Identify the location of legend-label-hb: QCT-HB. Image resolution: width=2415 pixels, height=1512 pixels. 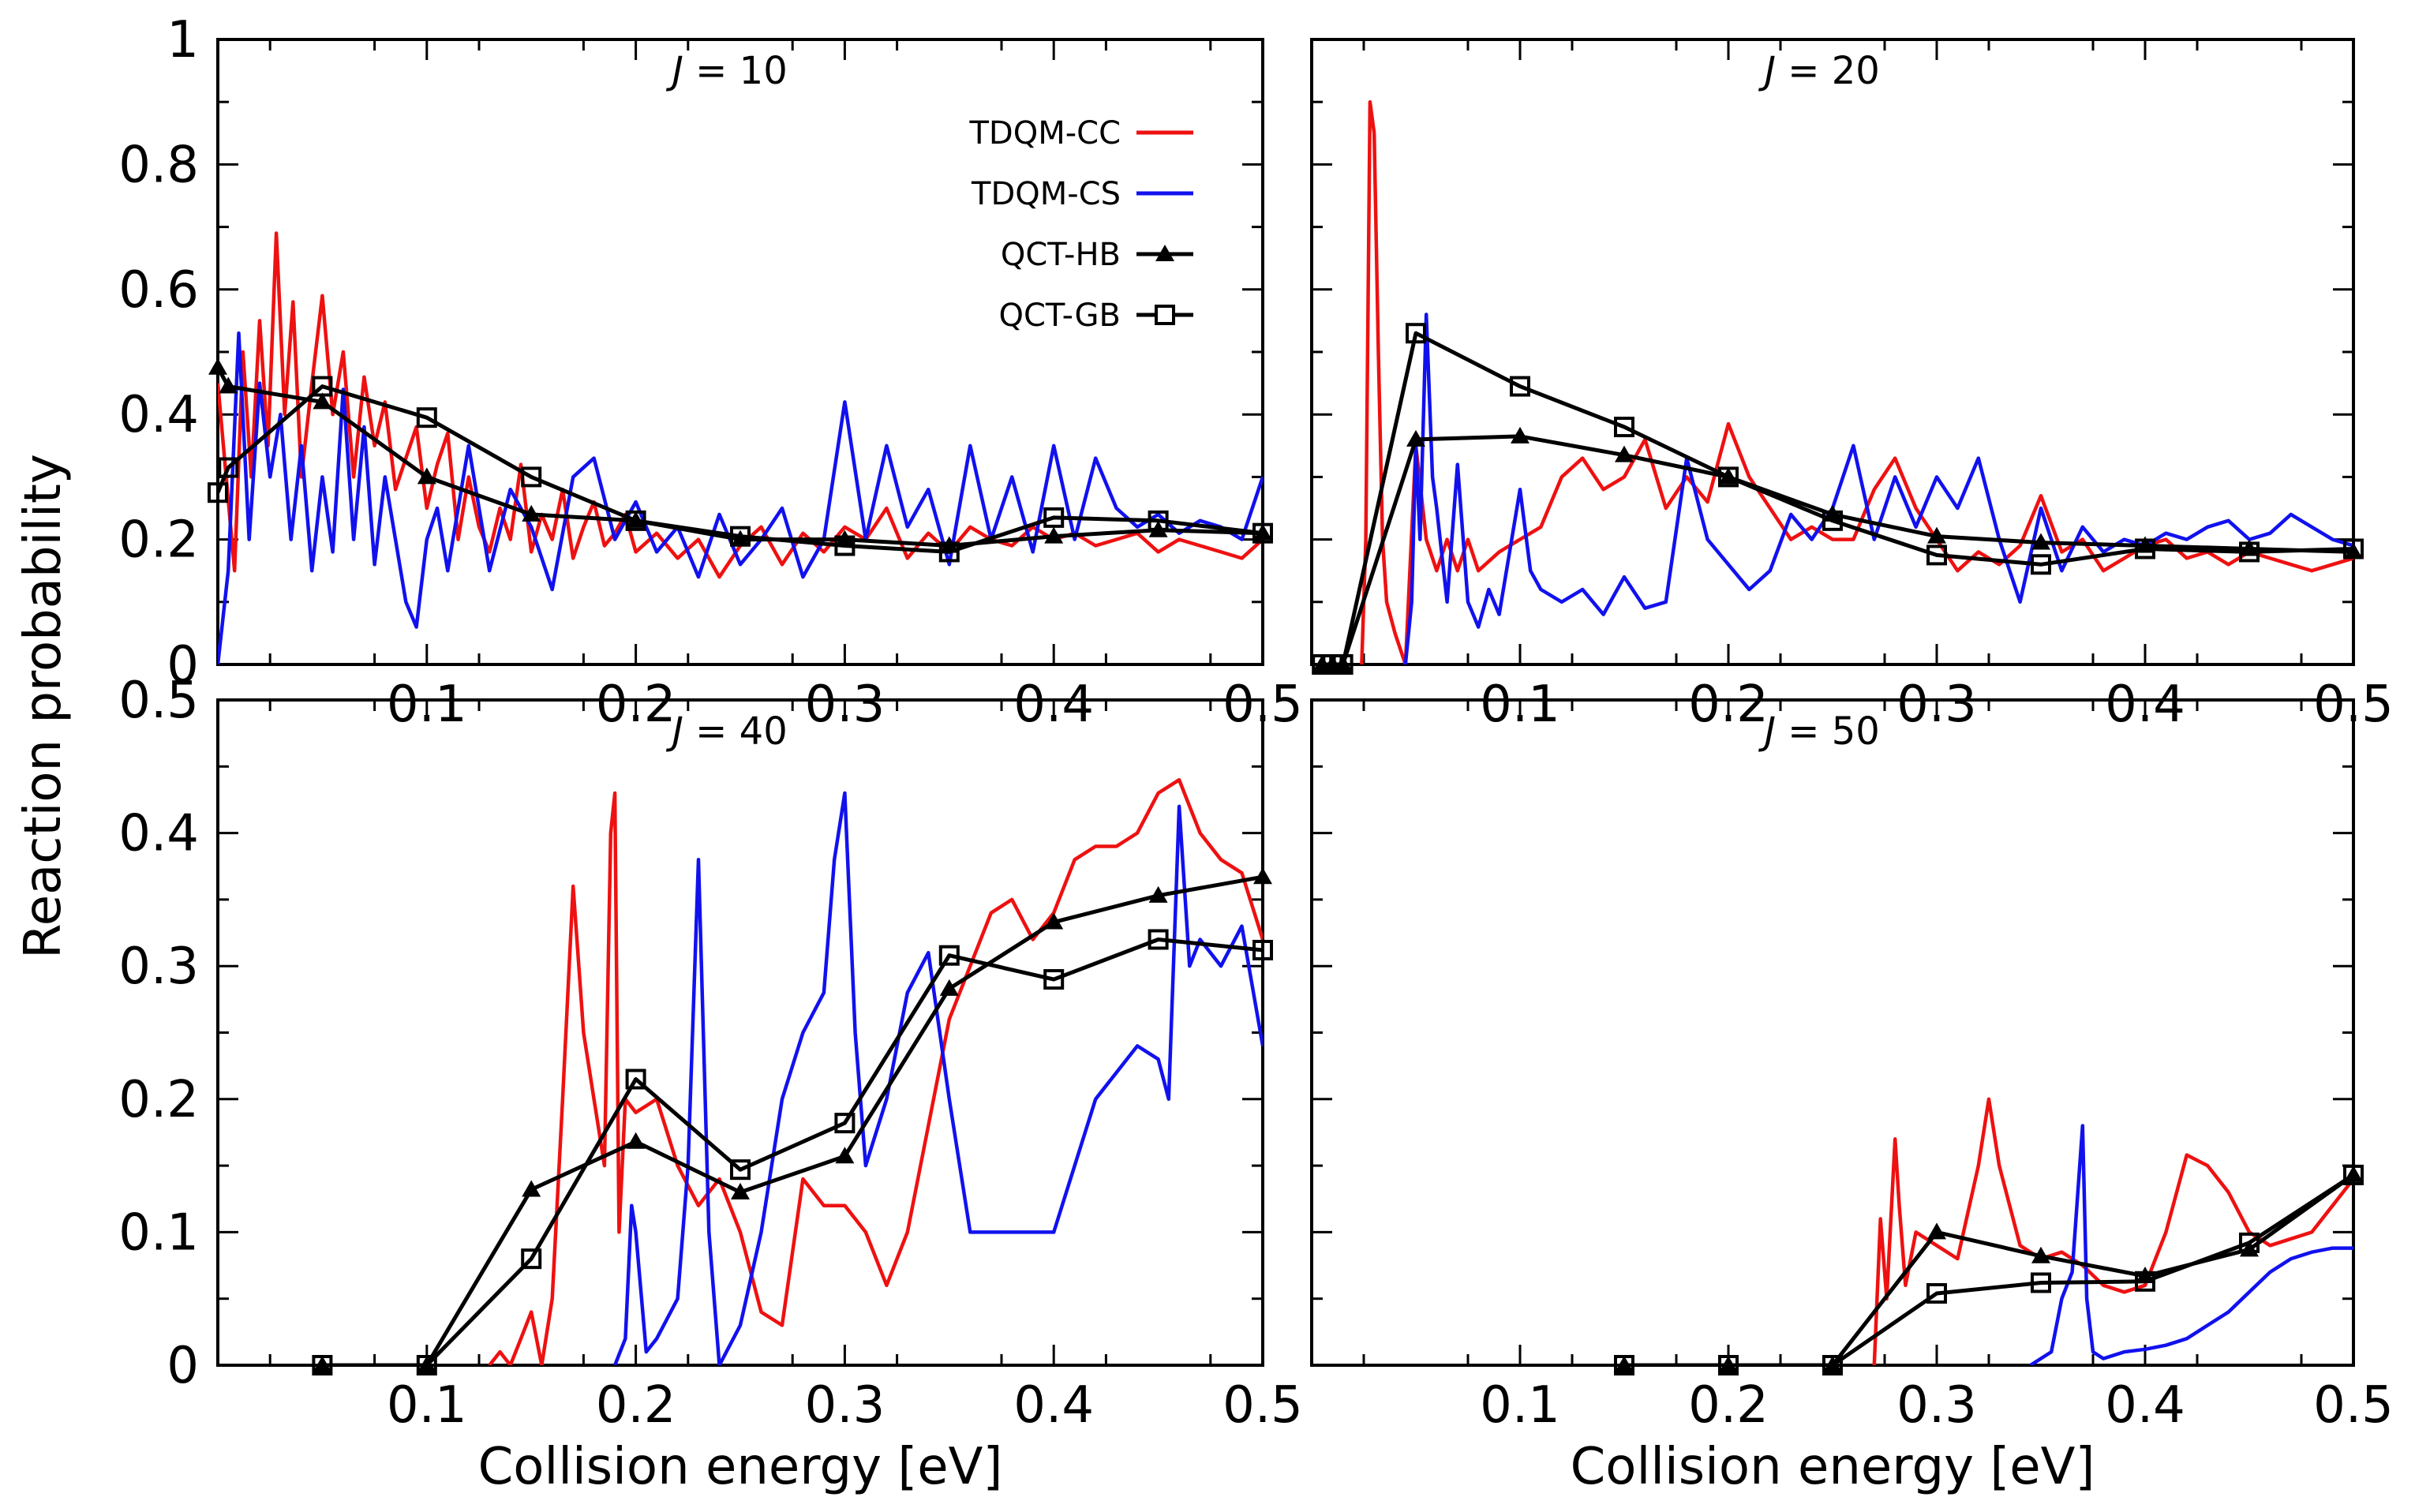
(1061, 255).